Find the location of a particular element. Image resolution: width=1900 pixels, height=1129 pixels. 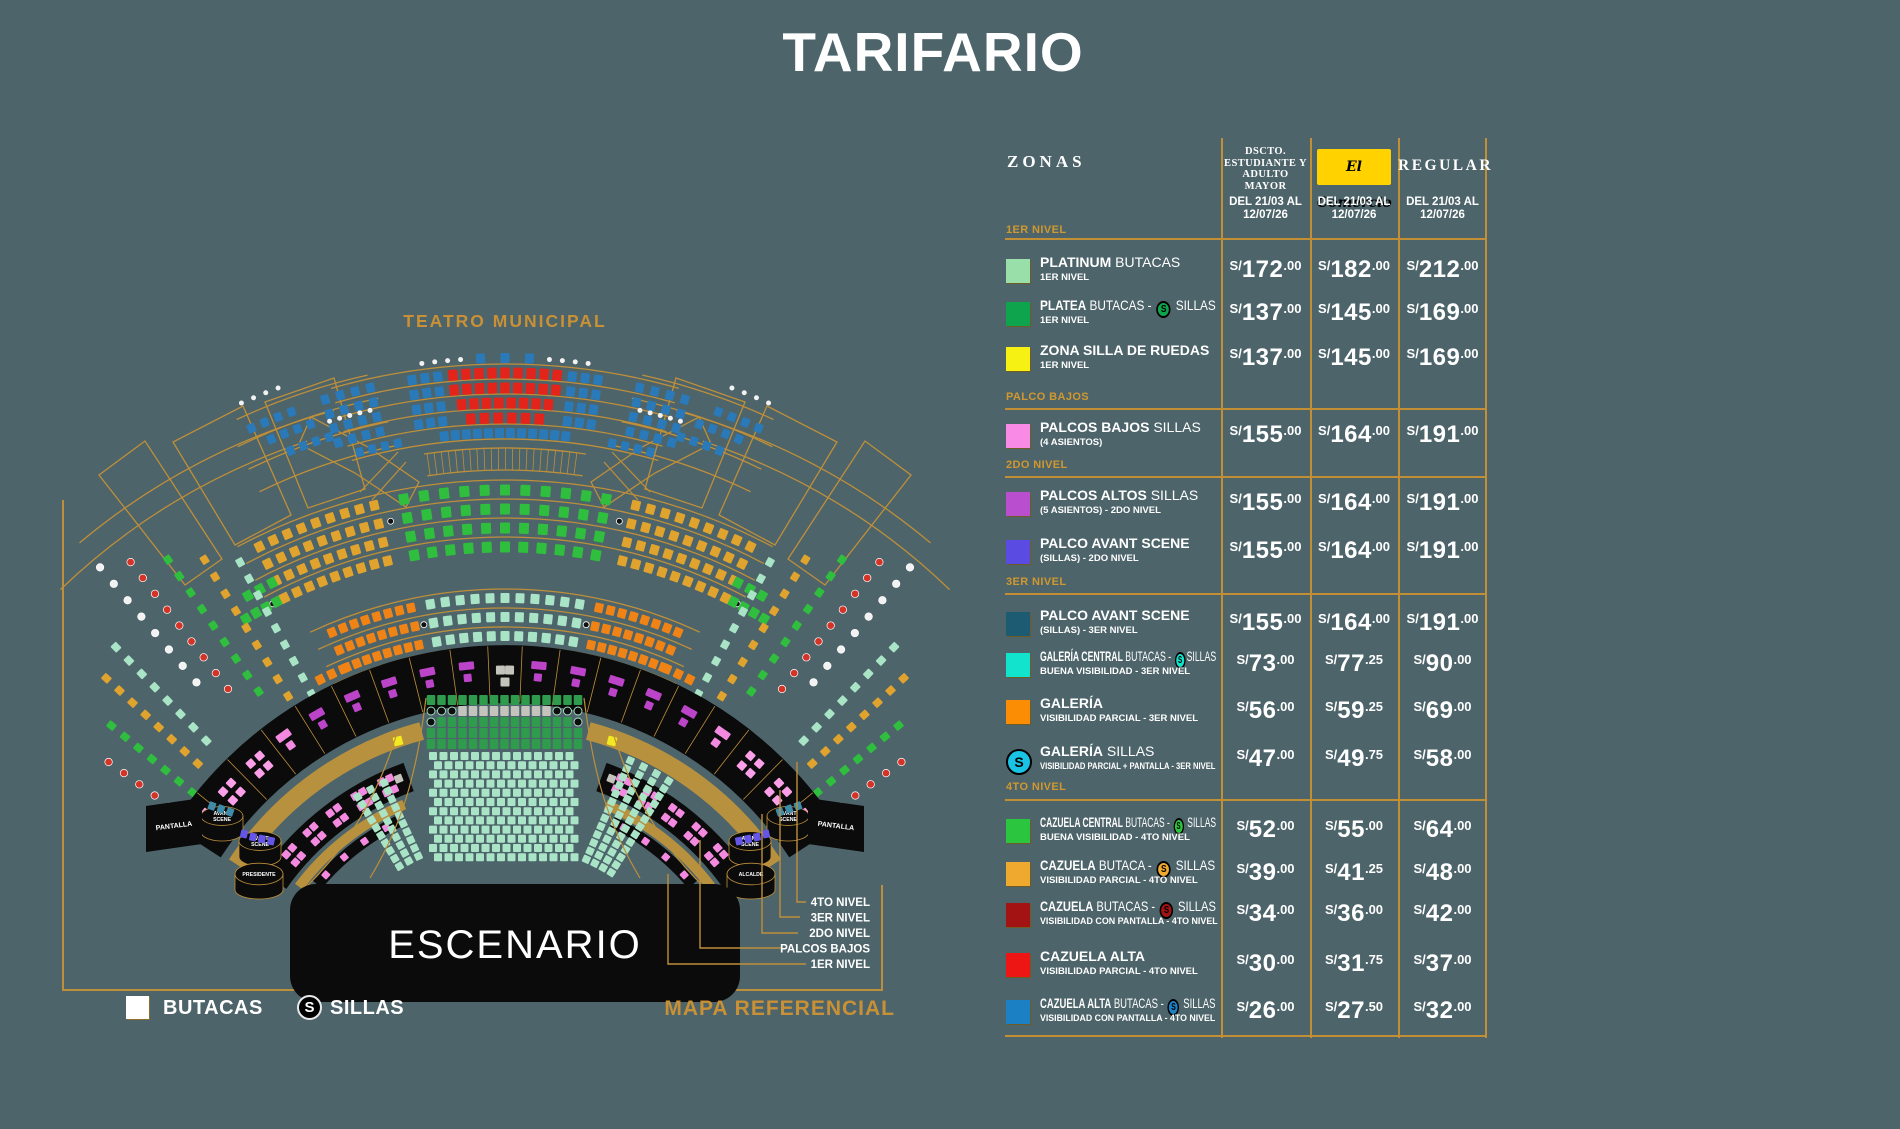

zone-name: CAZUELA BUTACA - S SILLAS is located at coordinates (1127, 867).